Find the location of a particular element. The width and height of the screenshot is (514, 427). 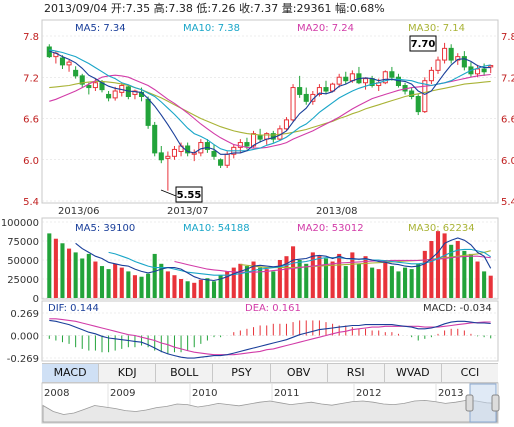

price-axis-right: 7.8 7.2 6.6 6.0 5.4 is located at coordinates (507, 120).